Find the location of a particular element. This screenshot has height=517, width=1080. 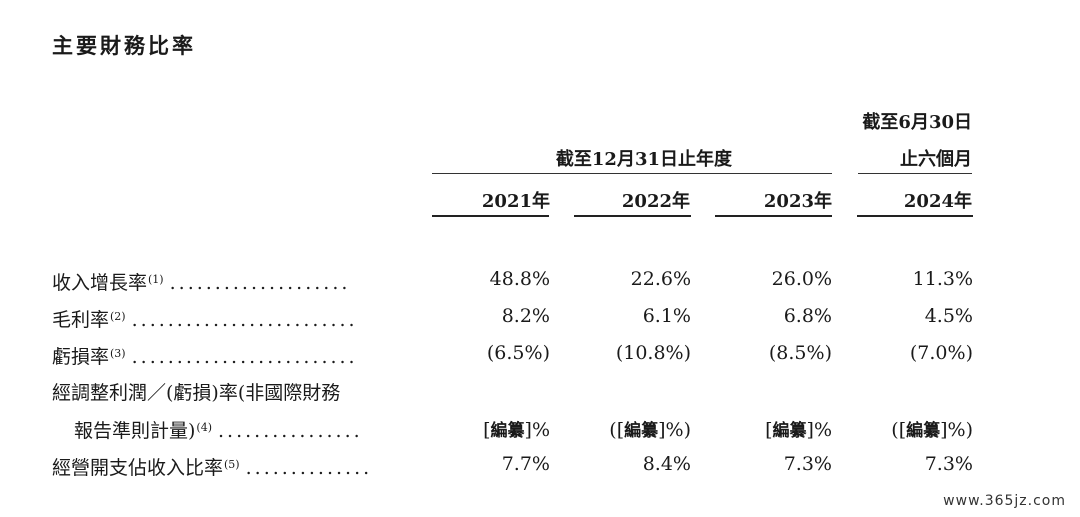

header-period-group1: 截至12月31日止年度 is located at coordinates (643, 159).